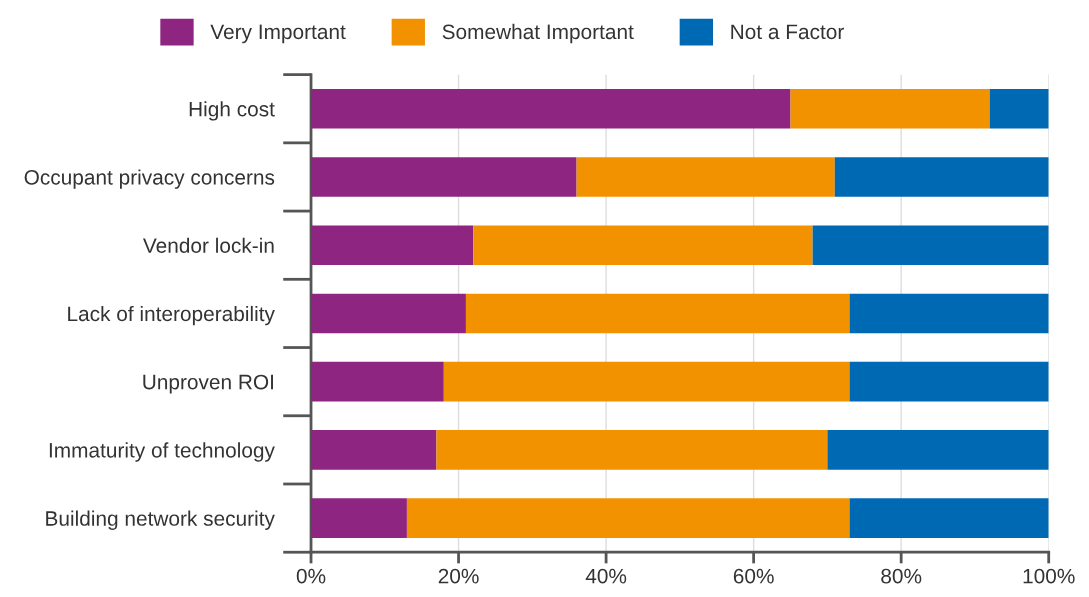 The image size is (1089, 597). I want to click on x-tick-label: 40%, so click(606, 576).